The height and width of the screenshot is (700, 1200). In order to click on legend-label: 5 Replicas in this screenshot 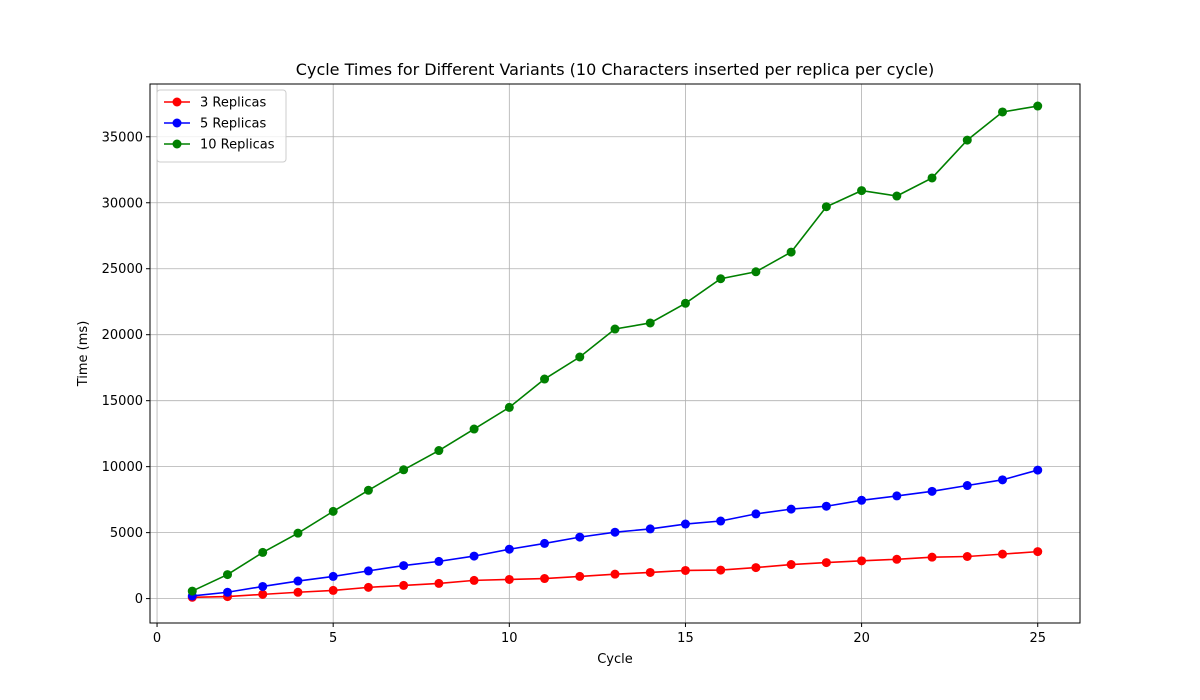, I will do `click(233, 124)`.